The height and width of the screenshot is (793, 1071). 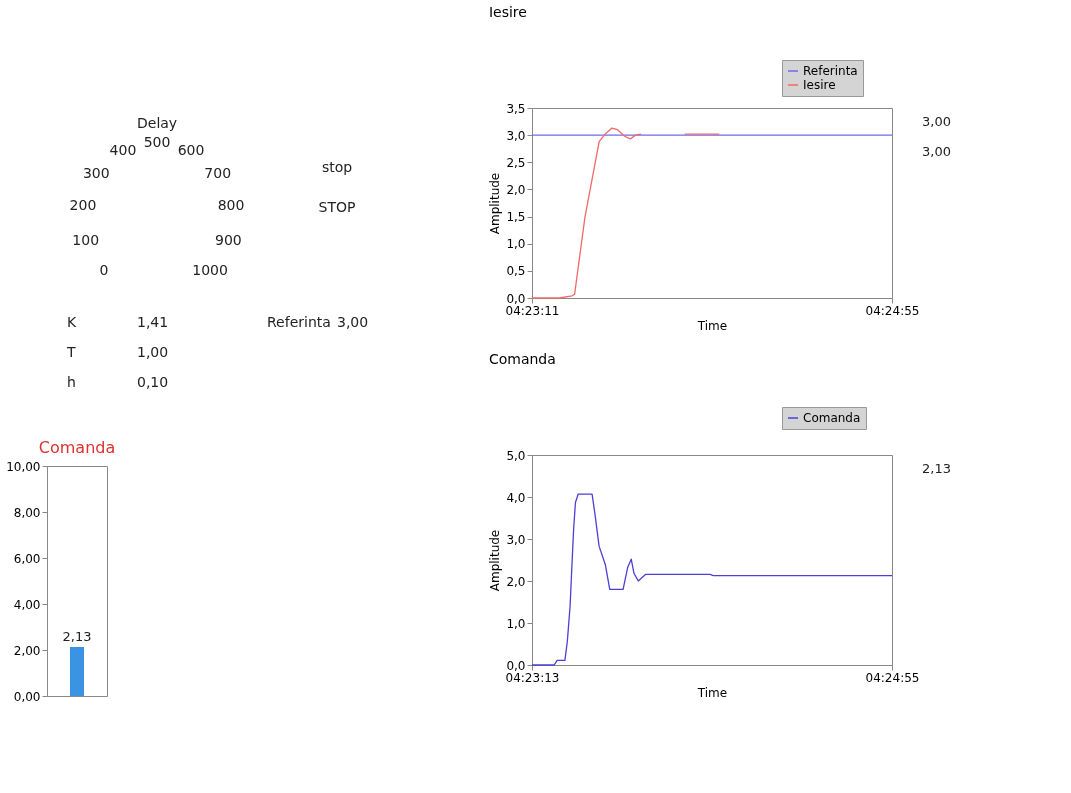 I want to click on text: STOP, so click(x=337, y=207).